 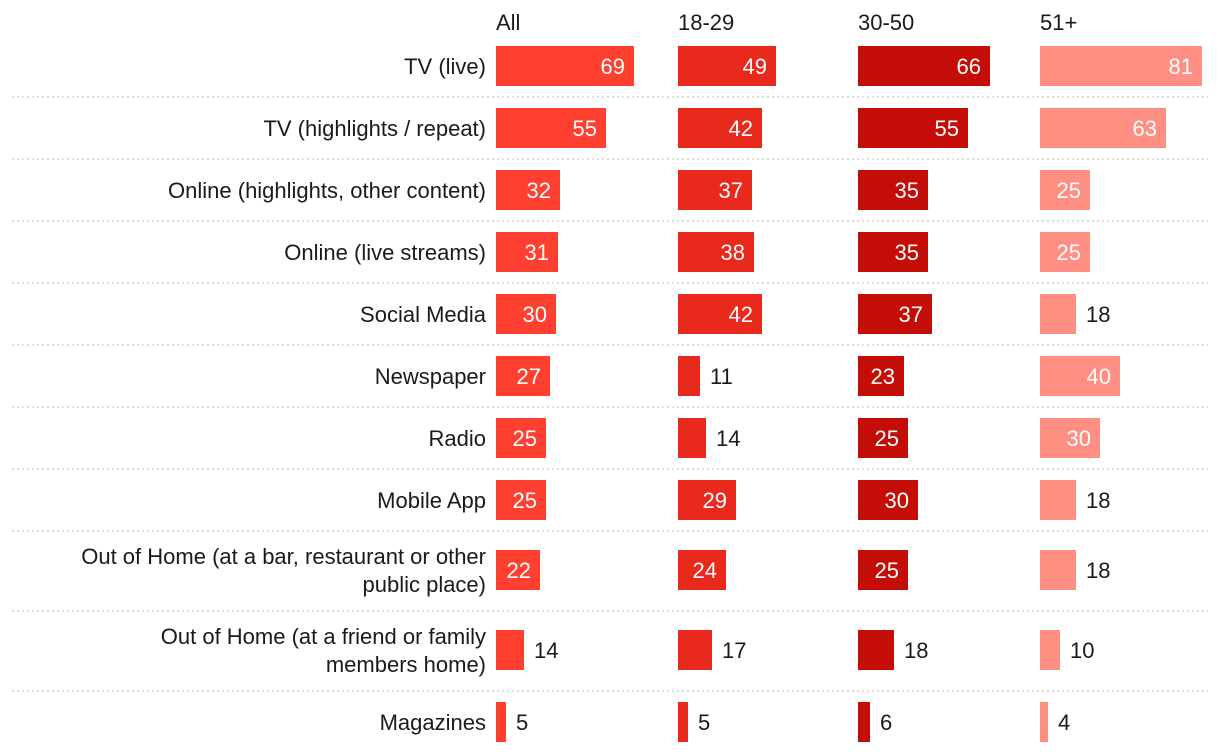 What do you see at coordinates (733, 252) in the screenshot?
I see `value-label-18-29: 38` at bounding box center [733, 252].